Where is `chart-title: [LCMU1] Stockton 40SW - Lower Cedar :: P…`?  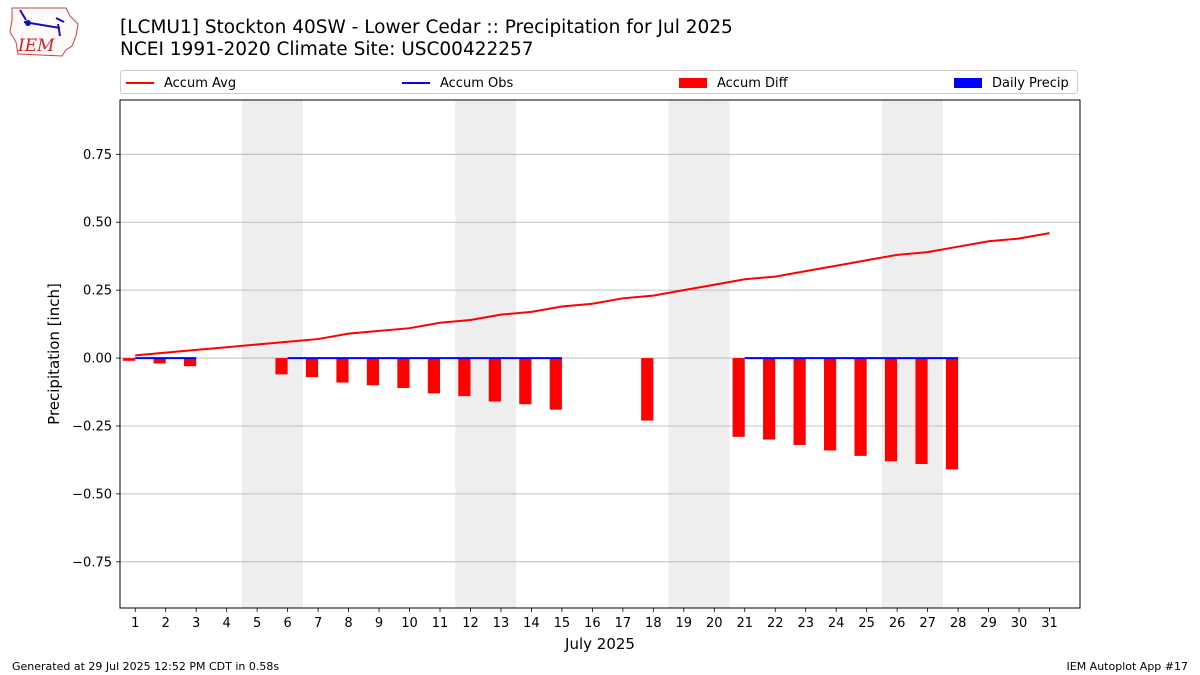
chart-title: [LCMU1] Stockton 40SW - Lower Cedar :: P… is located at coordinates (426, 27).